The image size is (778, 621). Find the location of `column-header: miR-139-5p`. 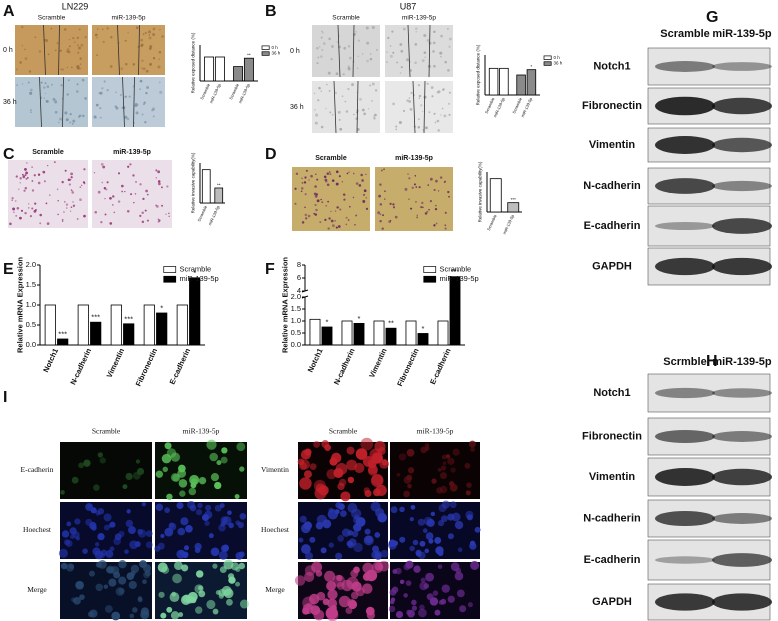

column-header: miR-139-5p is located at coordinates (132, 152).